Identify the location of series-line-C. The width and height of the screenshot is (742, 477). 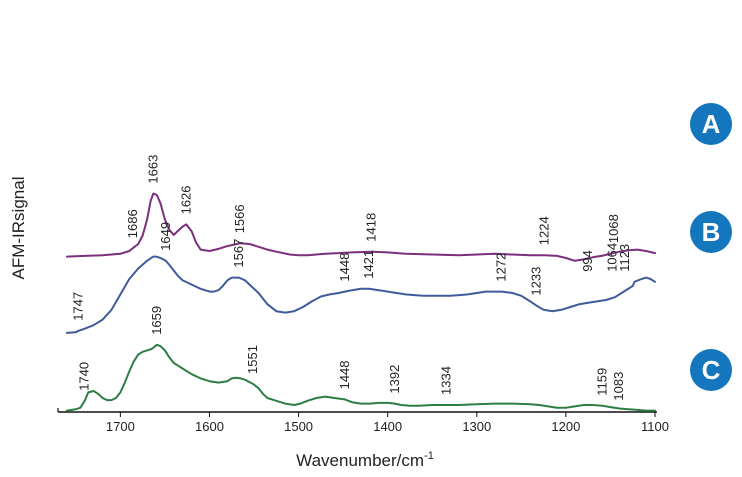
(360, 377).